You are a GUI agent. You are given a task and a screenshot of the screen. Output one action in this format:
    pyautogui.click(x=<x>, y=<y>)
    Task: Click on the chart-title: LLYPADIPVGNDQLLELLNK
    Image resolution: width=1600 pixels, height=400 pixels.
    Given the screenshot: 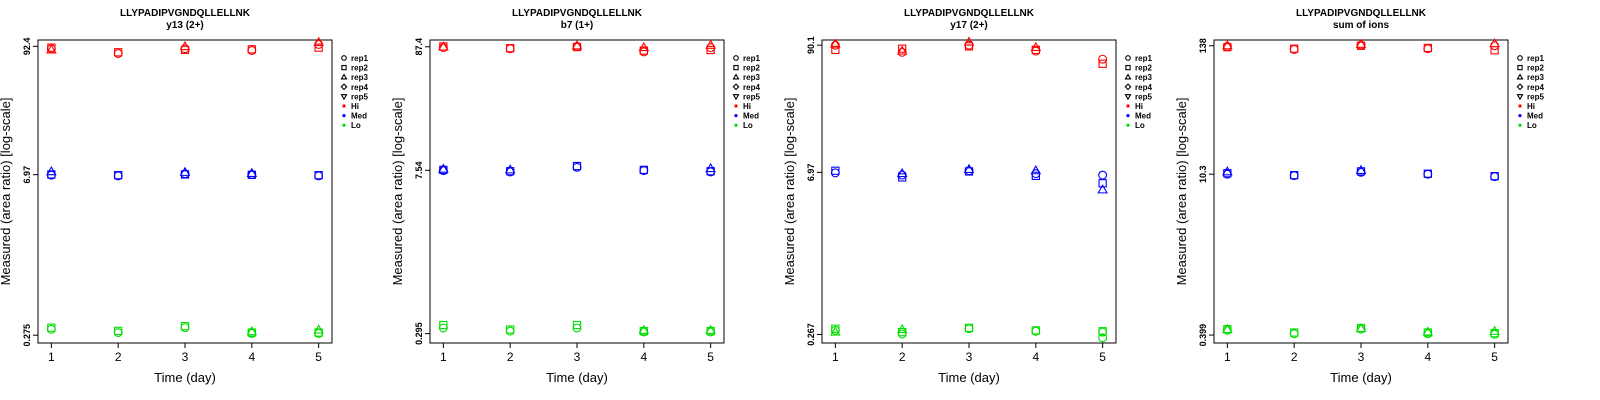 What is the action you would take?
    pyautogui.click(x=577, y=13)
    